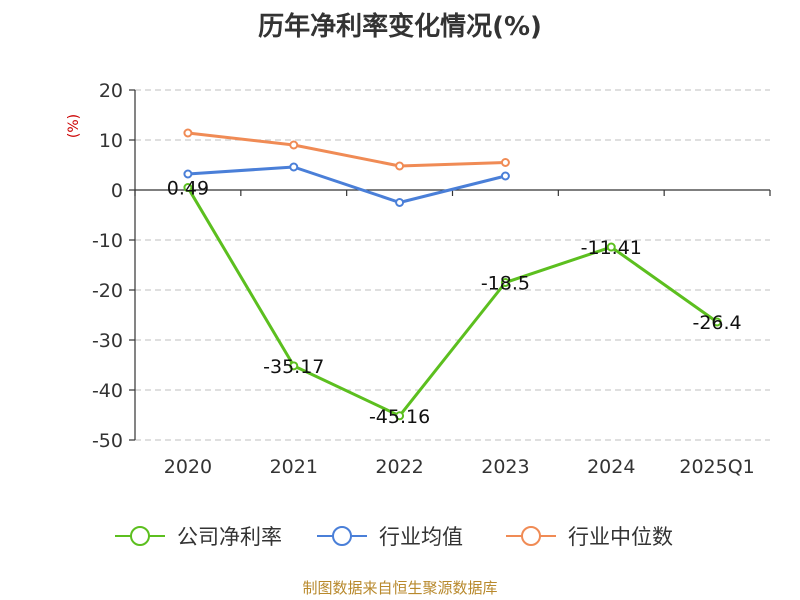 The height and width of the screenshot is (600, 800). What do you see at coordinates (399, 467) in the screenshot?
I see `x-tick-label: 2022` at bounding box center [399, 467].